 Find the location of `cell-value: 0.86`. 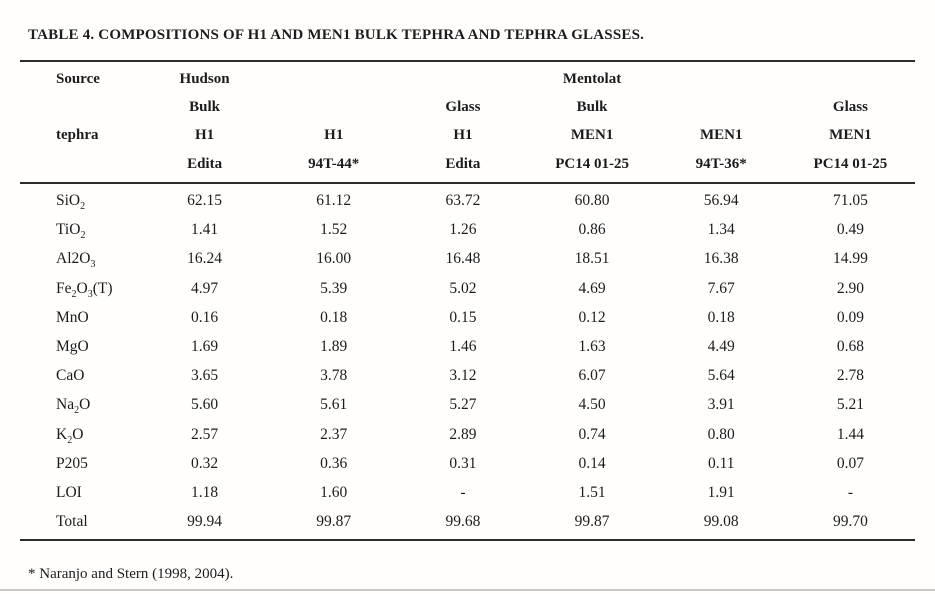

cell-value: 0.86 is located at coordinates (592, 230).